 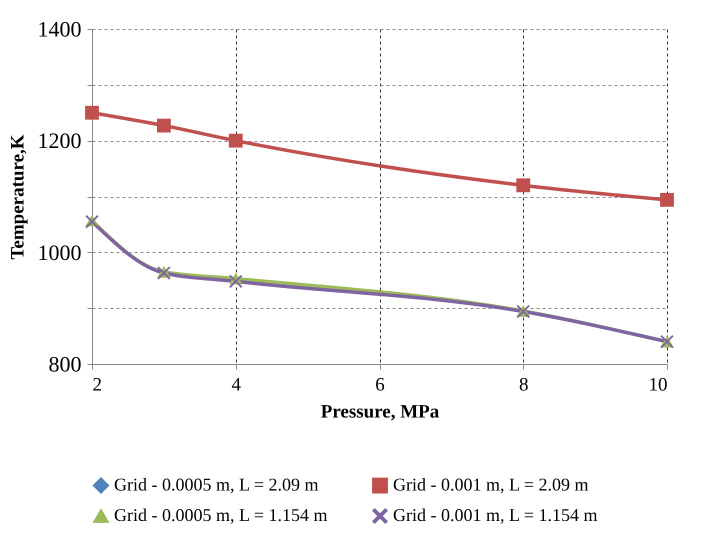 I want to click on legend-label: Grid - 0.001 m, L = 2.09 m, so click(x=490, y=484).